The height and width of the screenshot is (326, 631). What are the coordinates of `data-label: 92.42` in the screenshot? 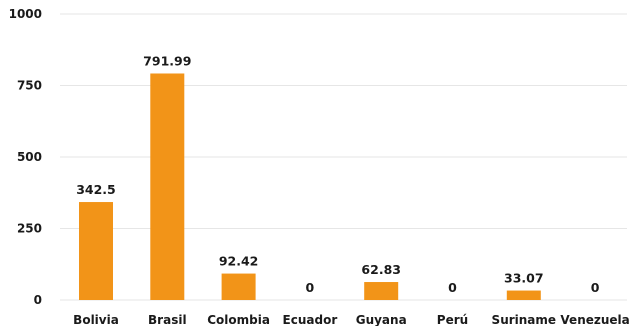 It's located at (239, 261).